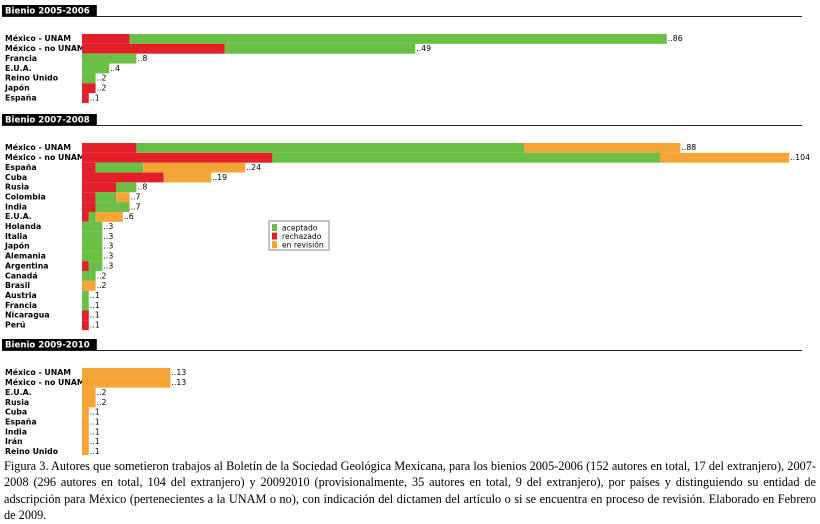 The image size is (820, 524). Describe the element at coordinates (302, 236) in the screenshot. I see `legend-label: rechazado` at that location.